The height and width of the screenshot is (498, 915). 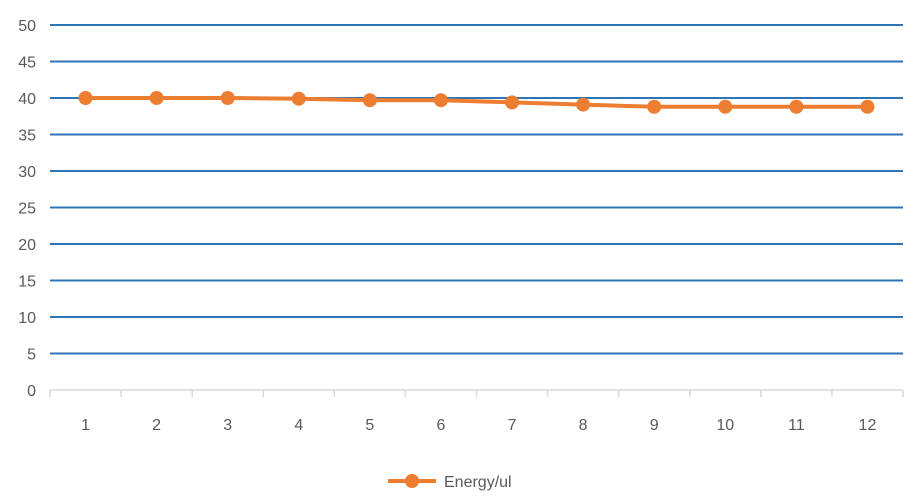 What do you see at coordinates (412, 481) in the screenshot?
I see `legend-point-marker` at bounding box center [412, 481].